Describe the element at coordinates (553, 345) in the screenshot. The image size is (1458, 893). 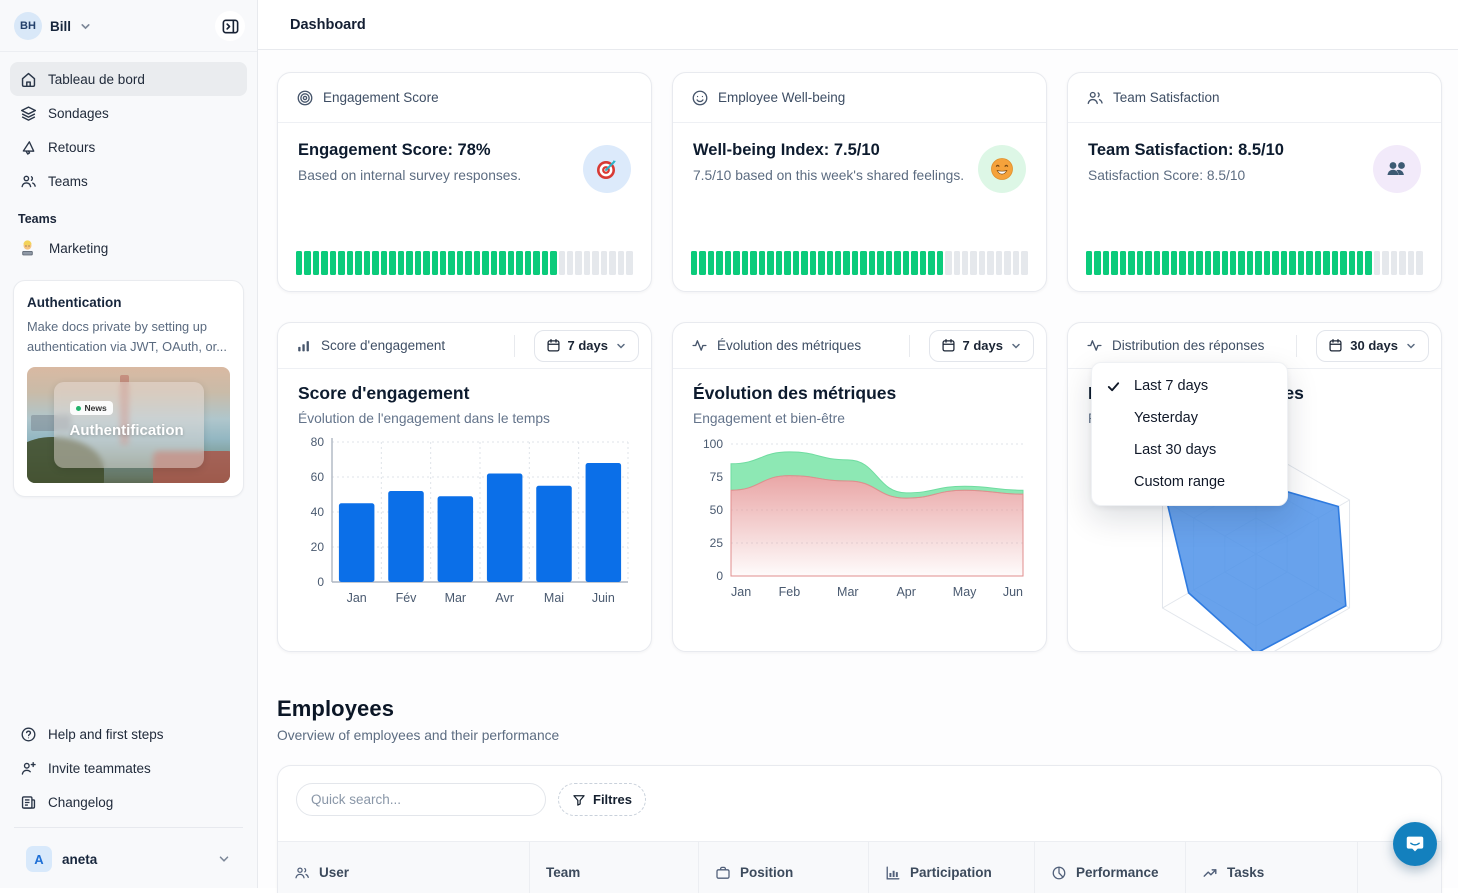
I see `calendar-icon` at that location.